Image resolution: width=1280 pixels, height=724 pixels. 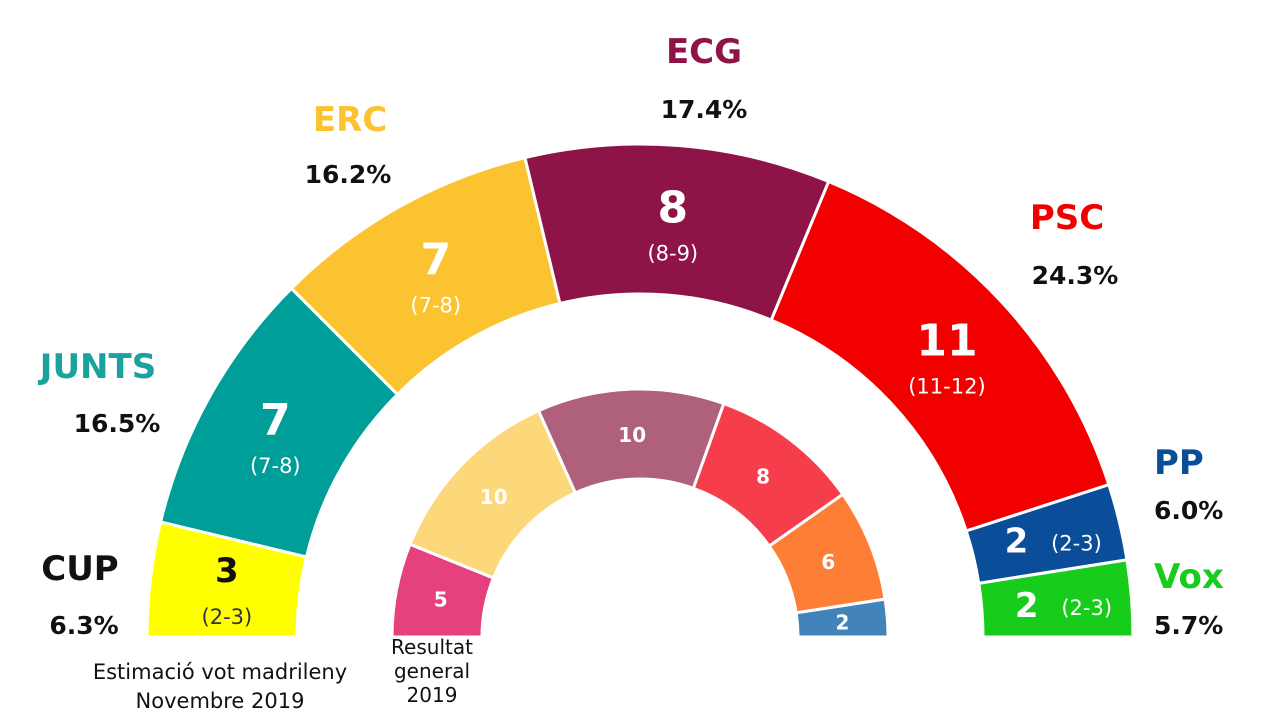 What do you see at coordinates (97, 367) in the screenshot?
I see `party-name-junts: JUNTS` at bounding box center [97, 367].